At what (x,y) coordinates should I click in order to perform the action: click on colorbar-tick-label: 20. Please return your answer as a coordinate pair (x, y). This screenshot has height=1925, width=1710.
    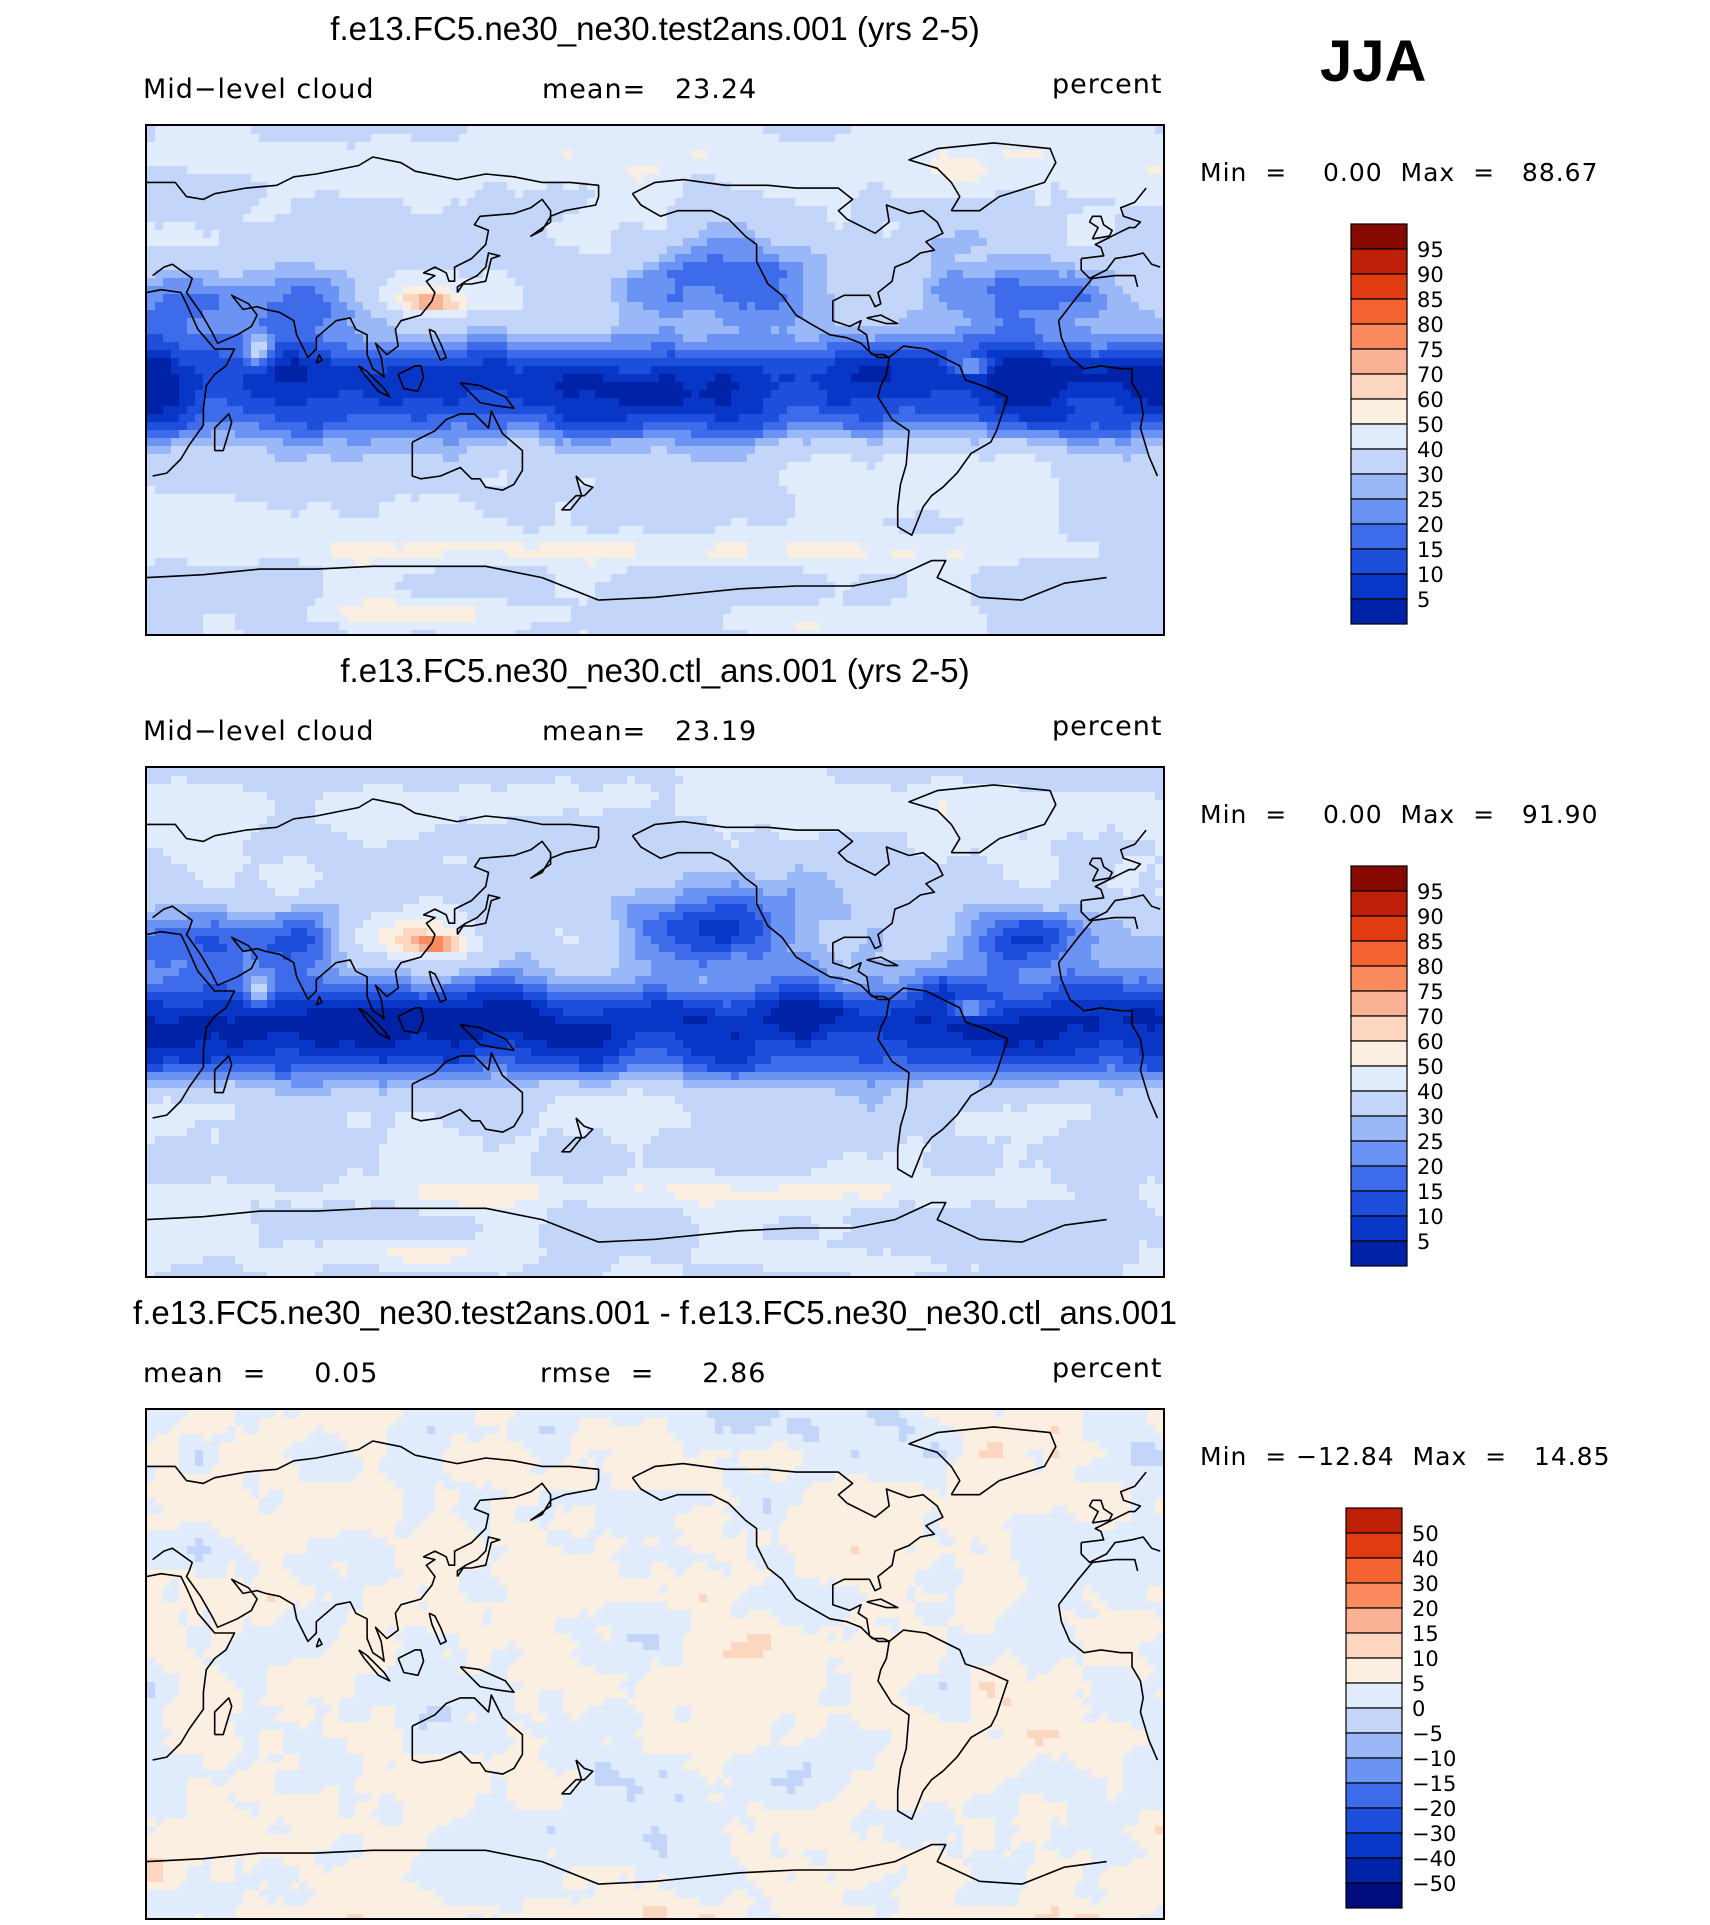
    Looking at the image, I should click on (1430, 1167).